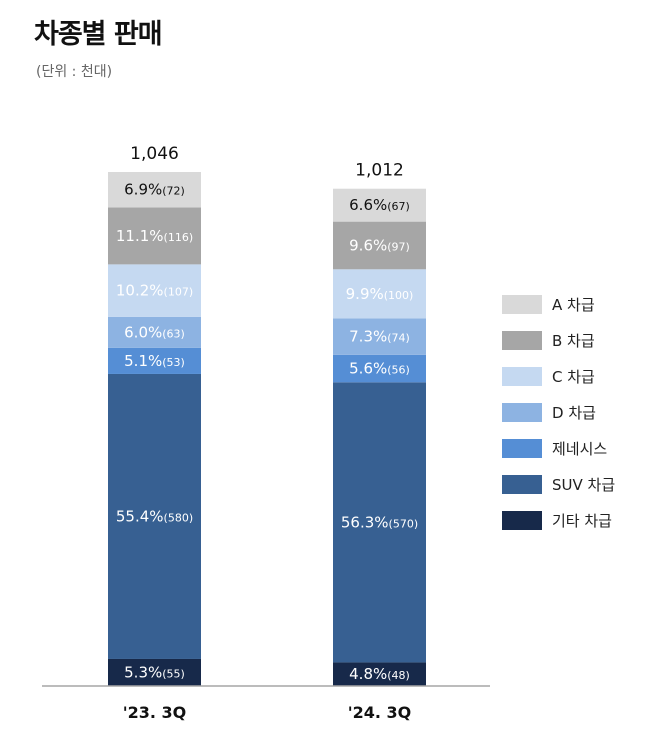 The width and height of the screenshot is (647, 731). I want to click on data-label: 55.4%(580), so click(154, 516).